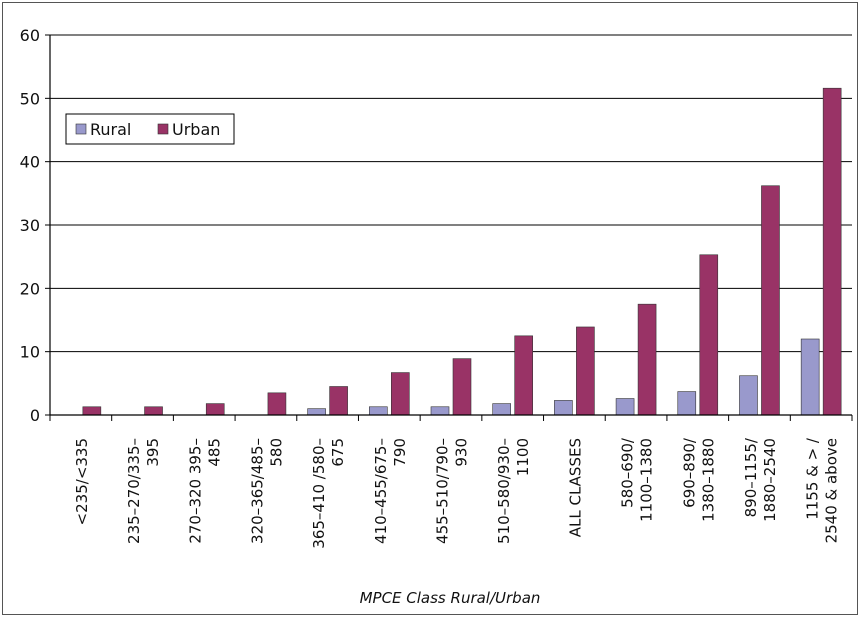 The height and width of the screenshot is (619, 862). What do you see at coordinates (319, 493) in the screenshot?
I see `x-tick-label: 365–410 /580–` at bounding box center [319, 493].